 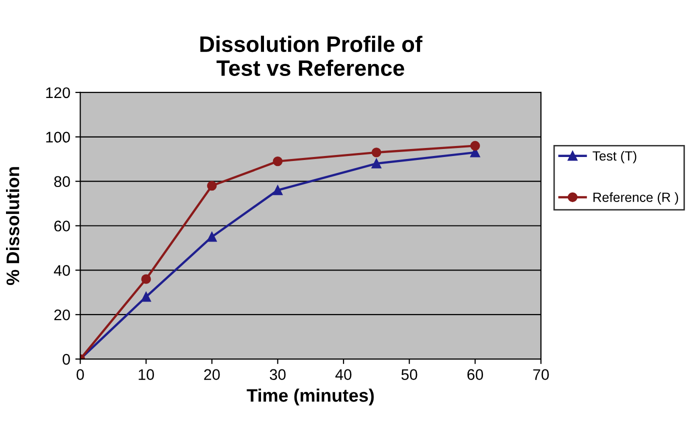 What do you see at coordinates (310, 397) in the screenshot?
I see `x-axis-title: Time (minutes)` at bounding box center [310, 397].